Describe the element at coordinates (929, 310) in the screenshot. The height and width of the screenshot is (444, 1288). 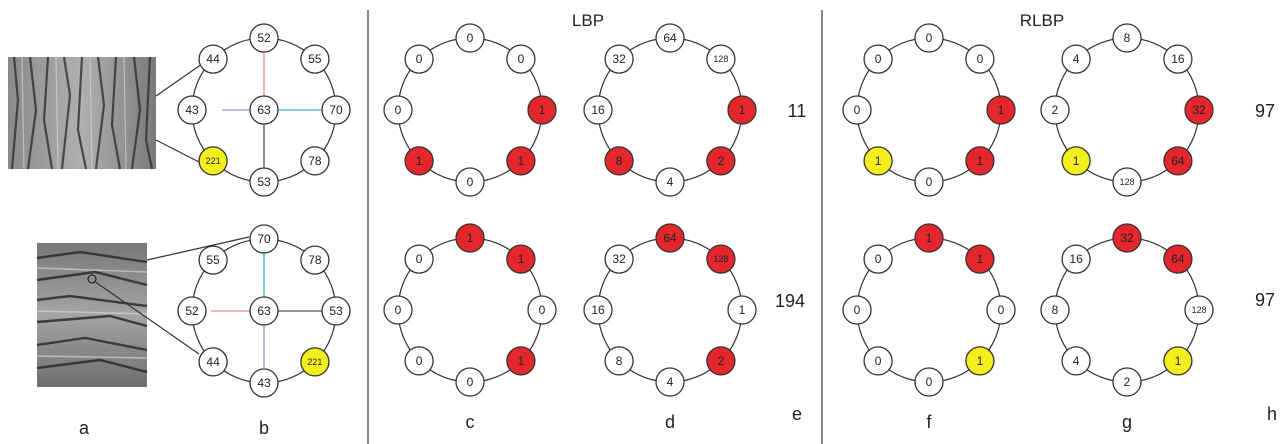
I see `circle-f-bottom: 1 1 0 1 0 0 0 0` at that location.